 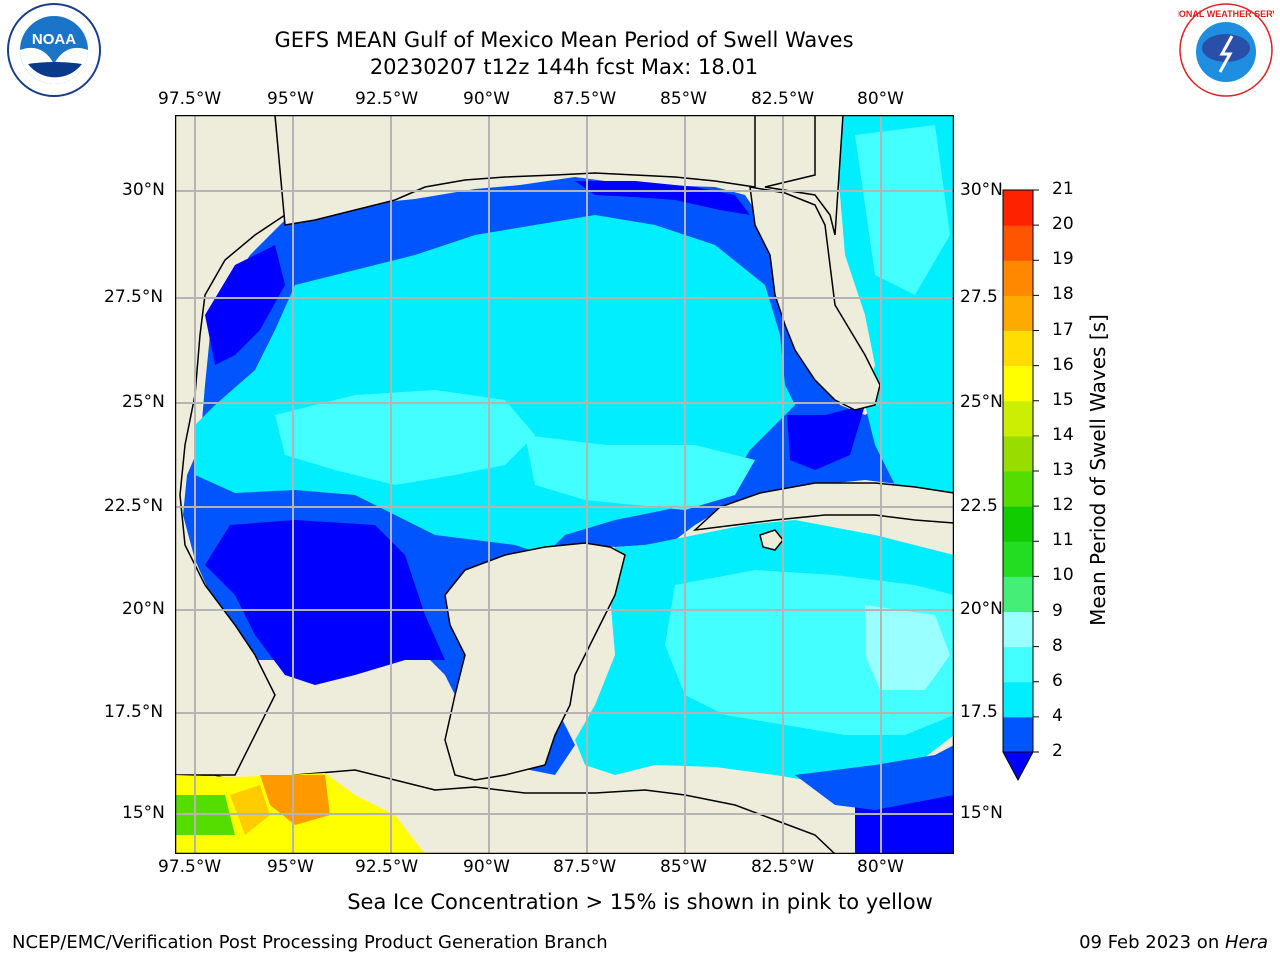 I want to click on colorbar-tick-label: 17, so click(x=1063, y=329).